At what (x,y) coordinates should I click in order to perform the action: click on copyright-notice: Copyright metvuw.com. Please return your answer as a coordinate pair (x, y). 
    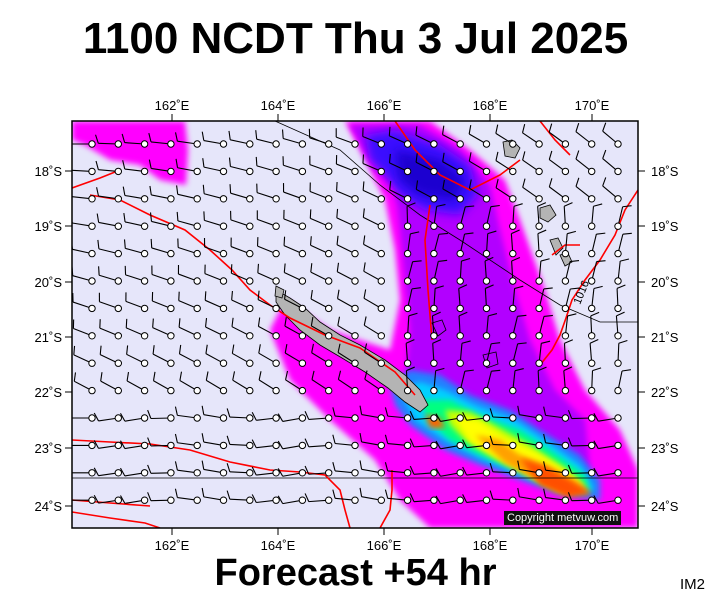
    Looking at the image, I should click on (563, 518).